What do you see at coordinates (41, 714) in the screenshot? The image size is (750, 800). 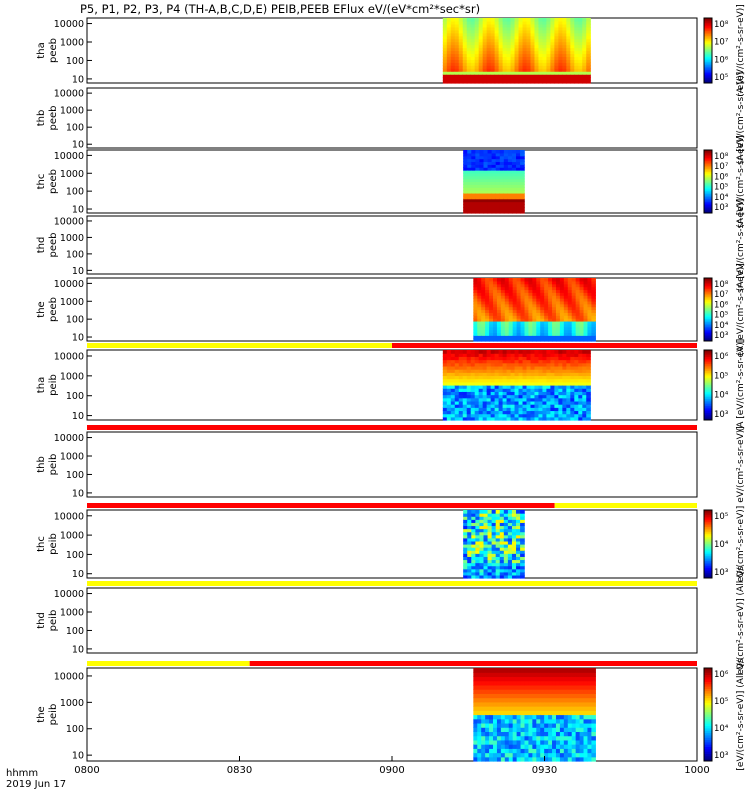 I see `panel-ylabel-probe: the` at bounding box center [41, 714].